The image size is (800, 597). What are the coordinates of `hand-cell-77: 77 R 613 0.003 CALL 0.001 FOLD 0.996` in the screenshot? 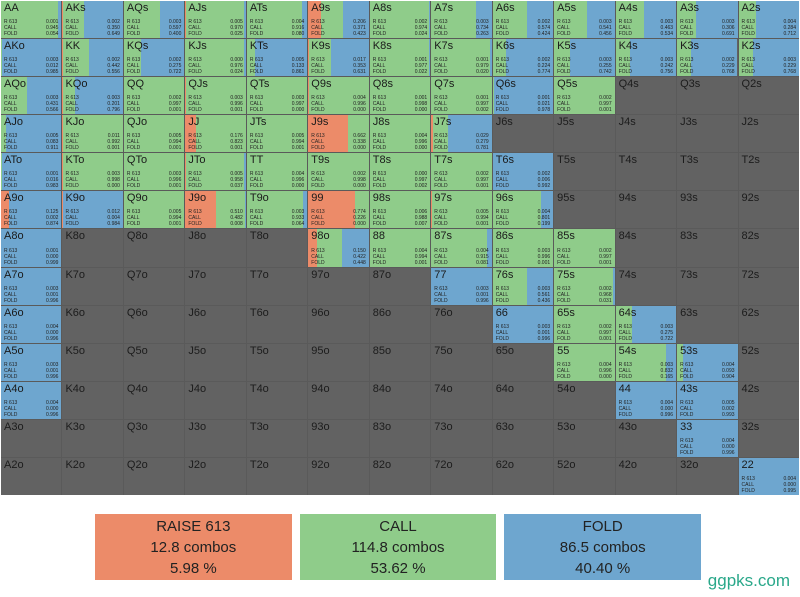 It's located at (461, 286).